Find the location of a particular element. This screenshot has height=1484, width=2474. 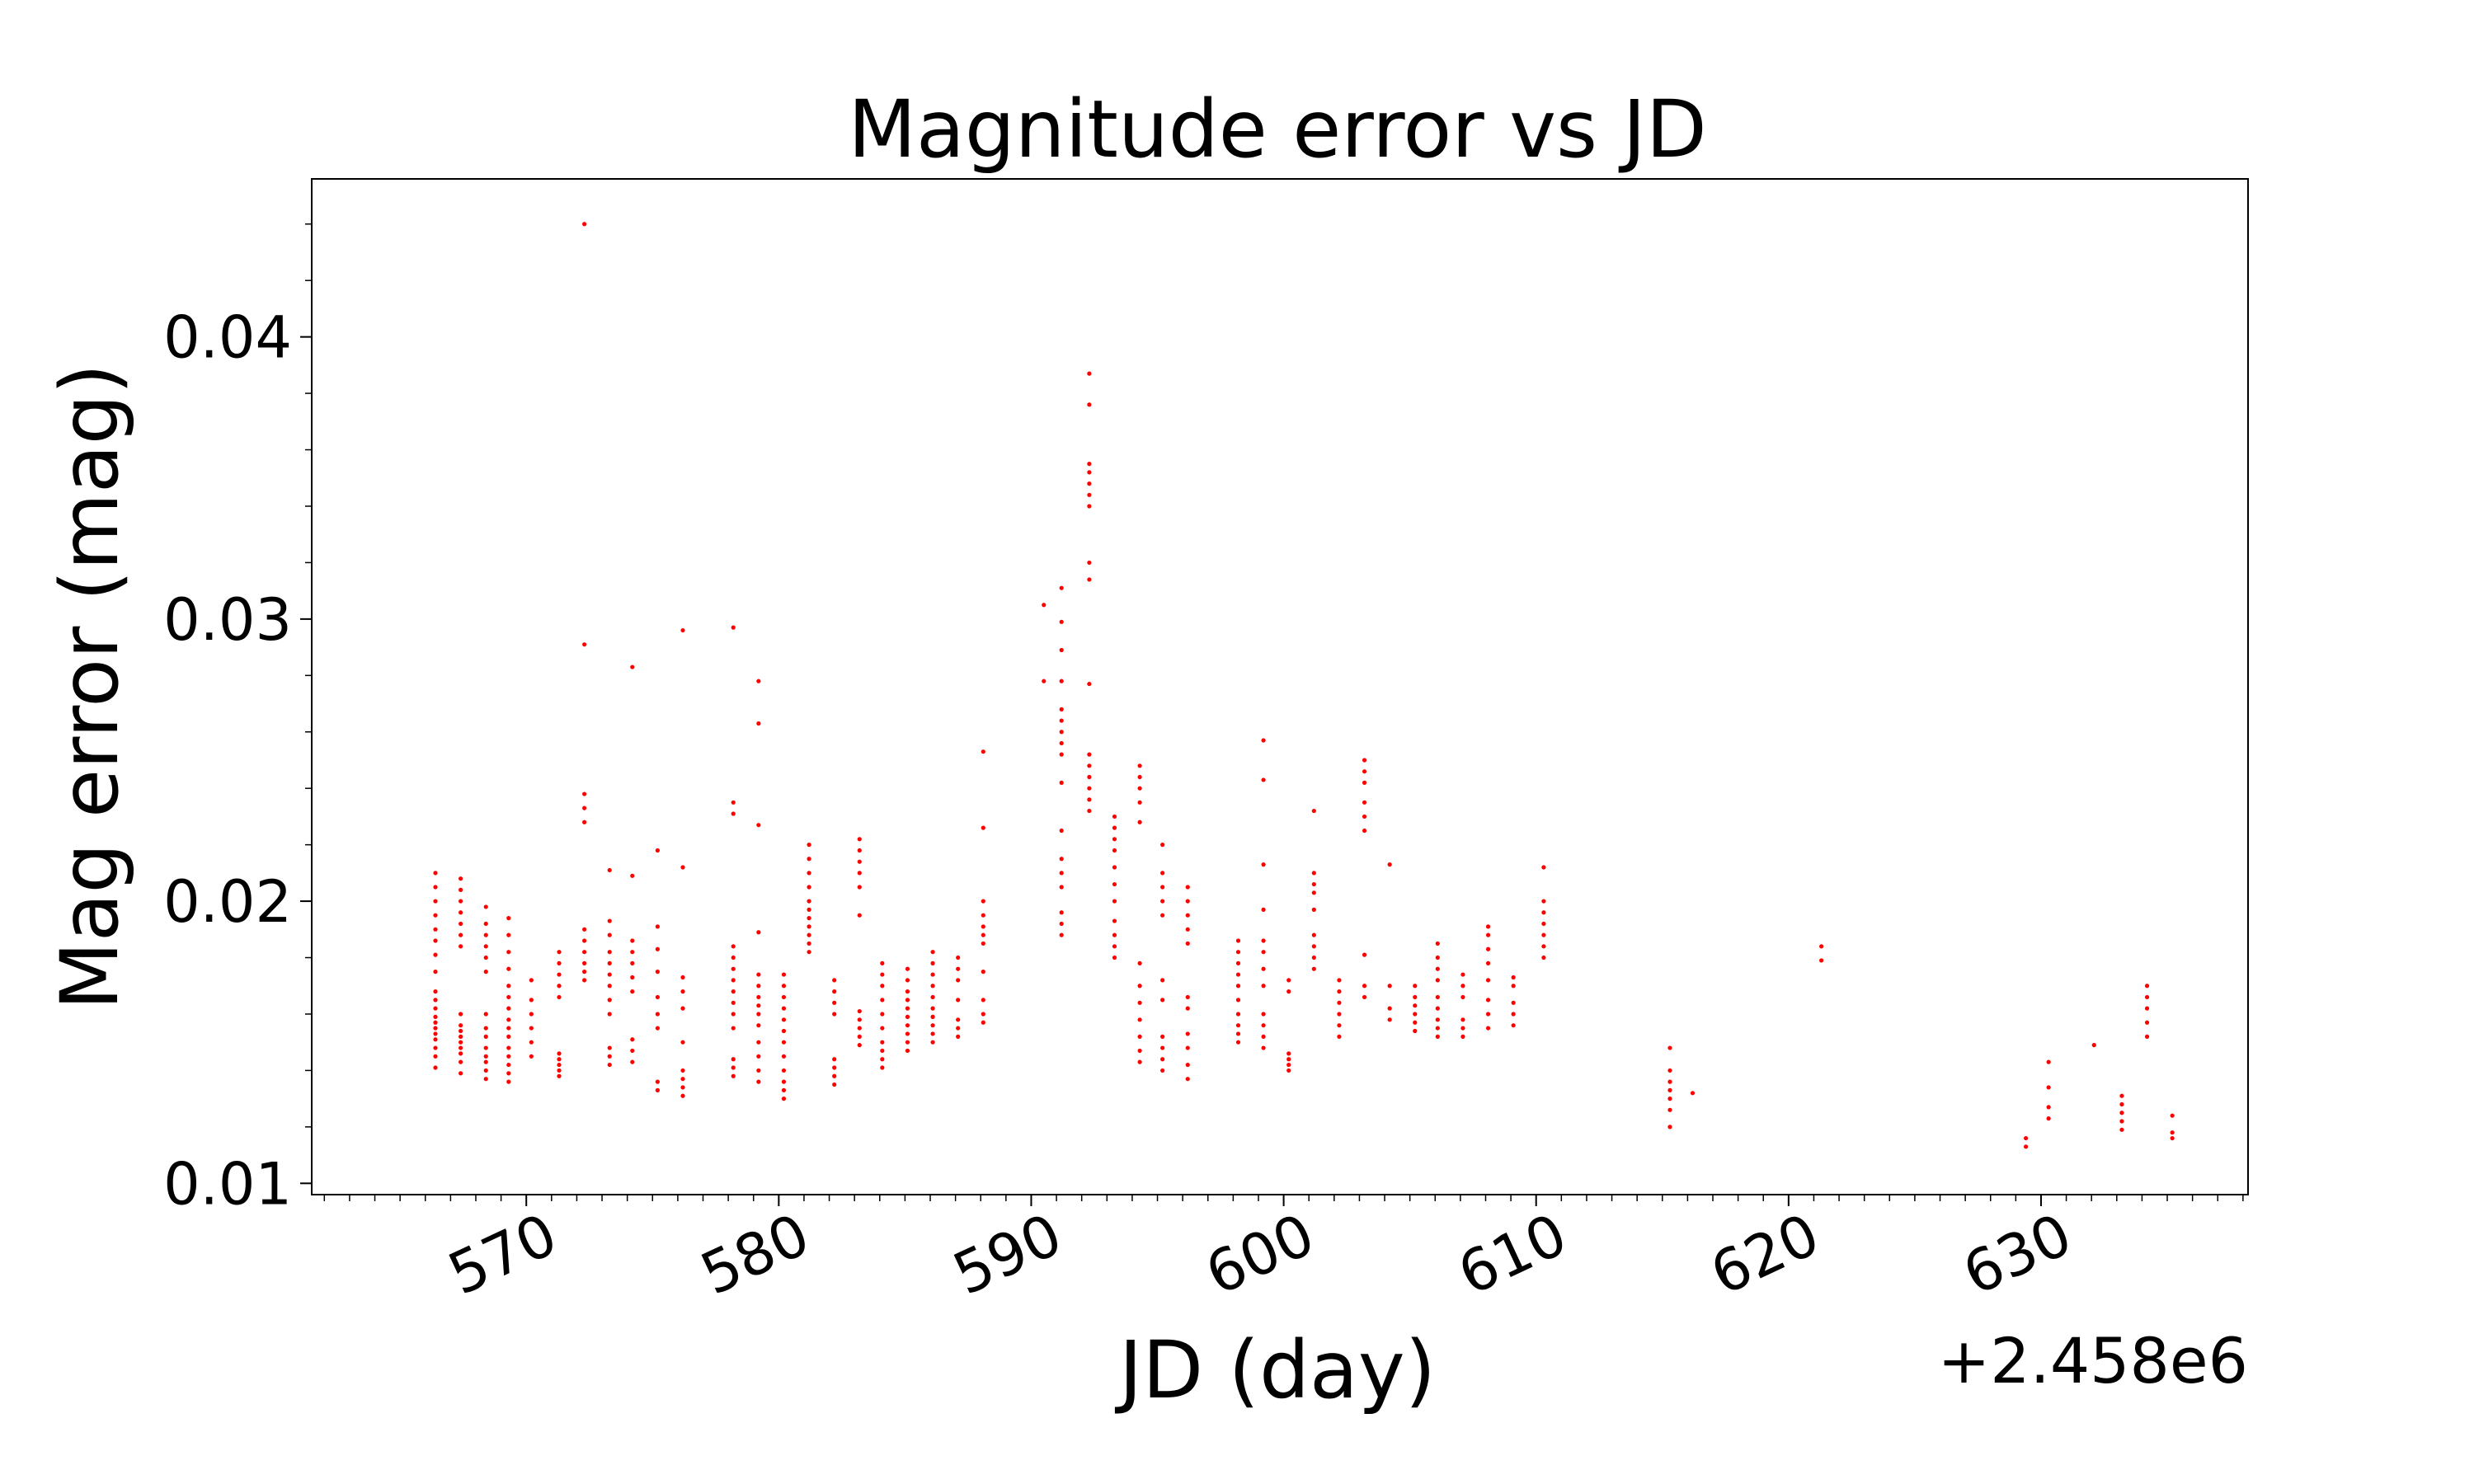

chart-title: Magnitude error vs JD is located at coordinates (1277, 129).